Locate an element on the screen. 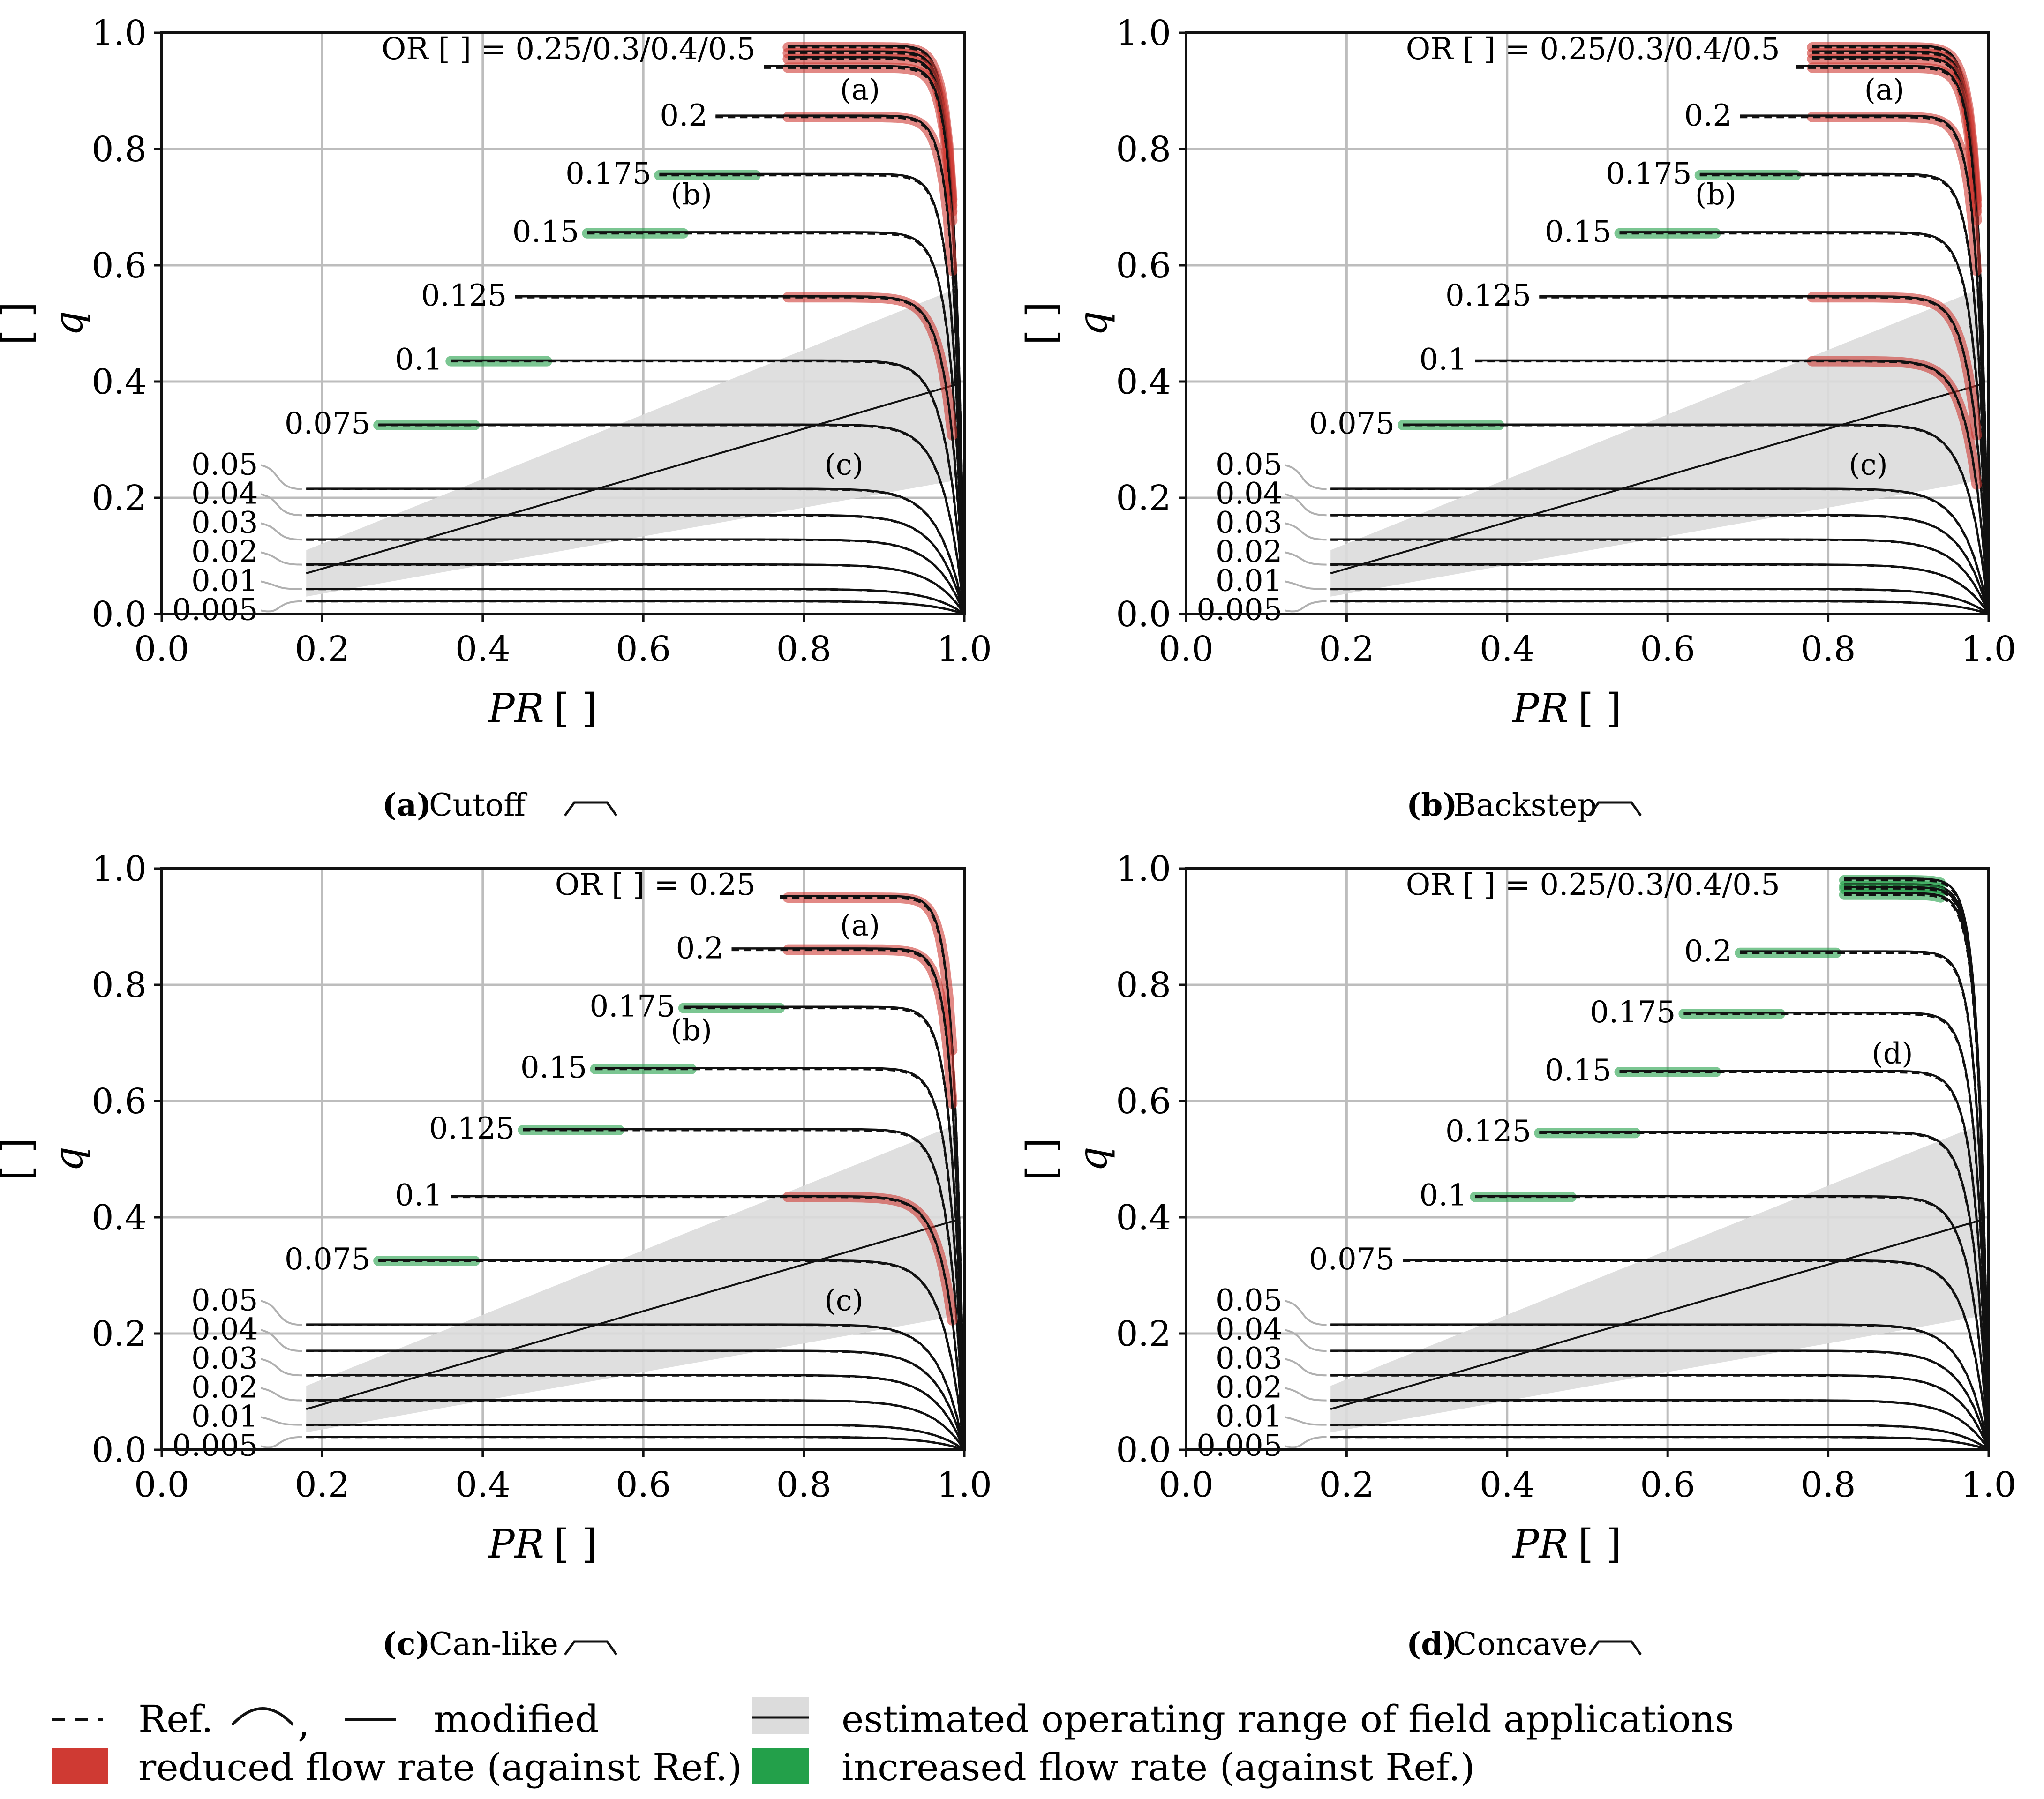 This screenshot has height=1799, width=2044. legend-increased-swatch is located at coordinates (781, 1766).